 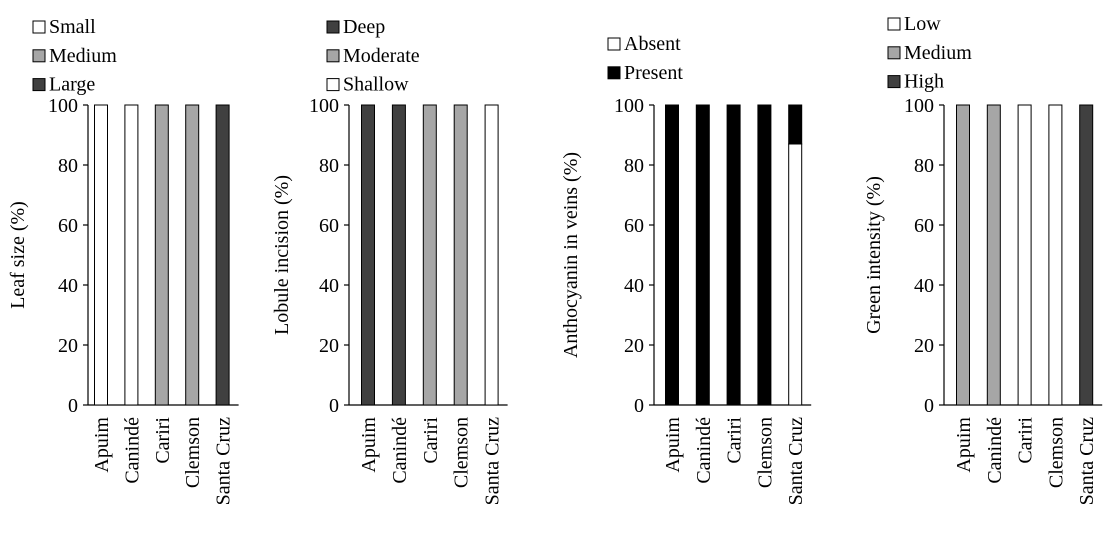 I want to click on legend-label: Low, so click(x=922, y=24).